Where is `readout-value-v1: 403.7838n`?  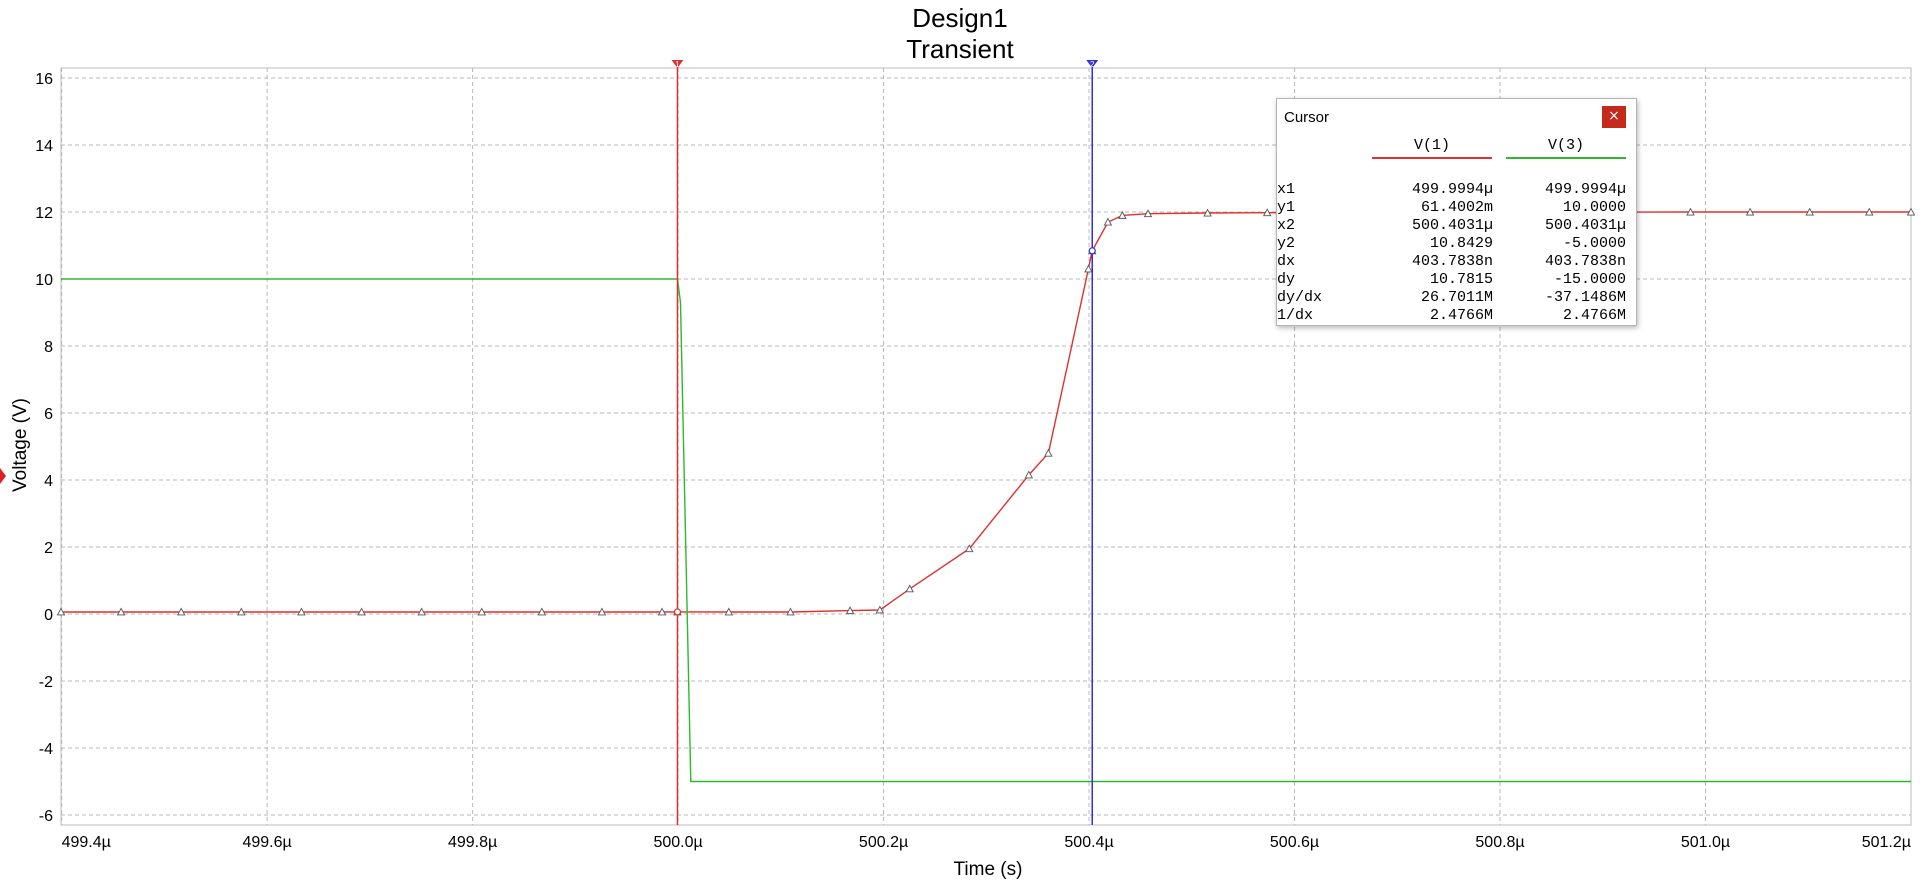
readout-value-v1: 403.7838n is located at coordinates (1452, 261).